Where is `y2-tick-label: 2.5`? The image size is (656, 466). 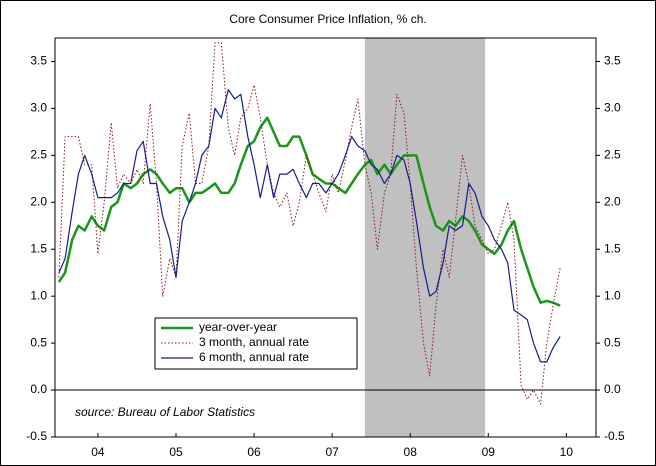 y2-tick-label: 2.5 is located at coordinates (612, 155).